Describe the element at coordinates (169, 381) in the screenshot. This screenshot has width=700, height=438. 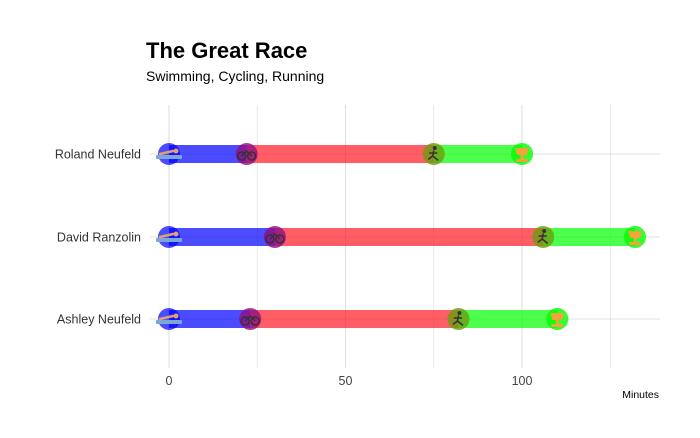
I see `x-tick-label: 0` at that location.